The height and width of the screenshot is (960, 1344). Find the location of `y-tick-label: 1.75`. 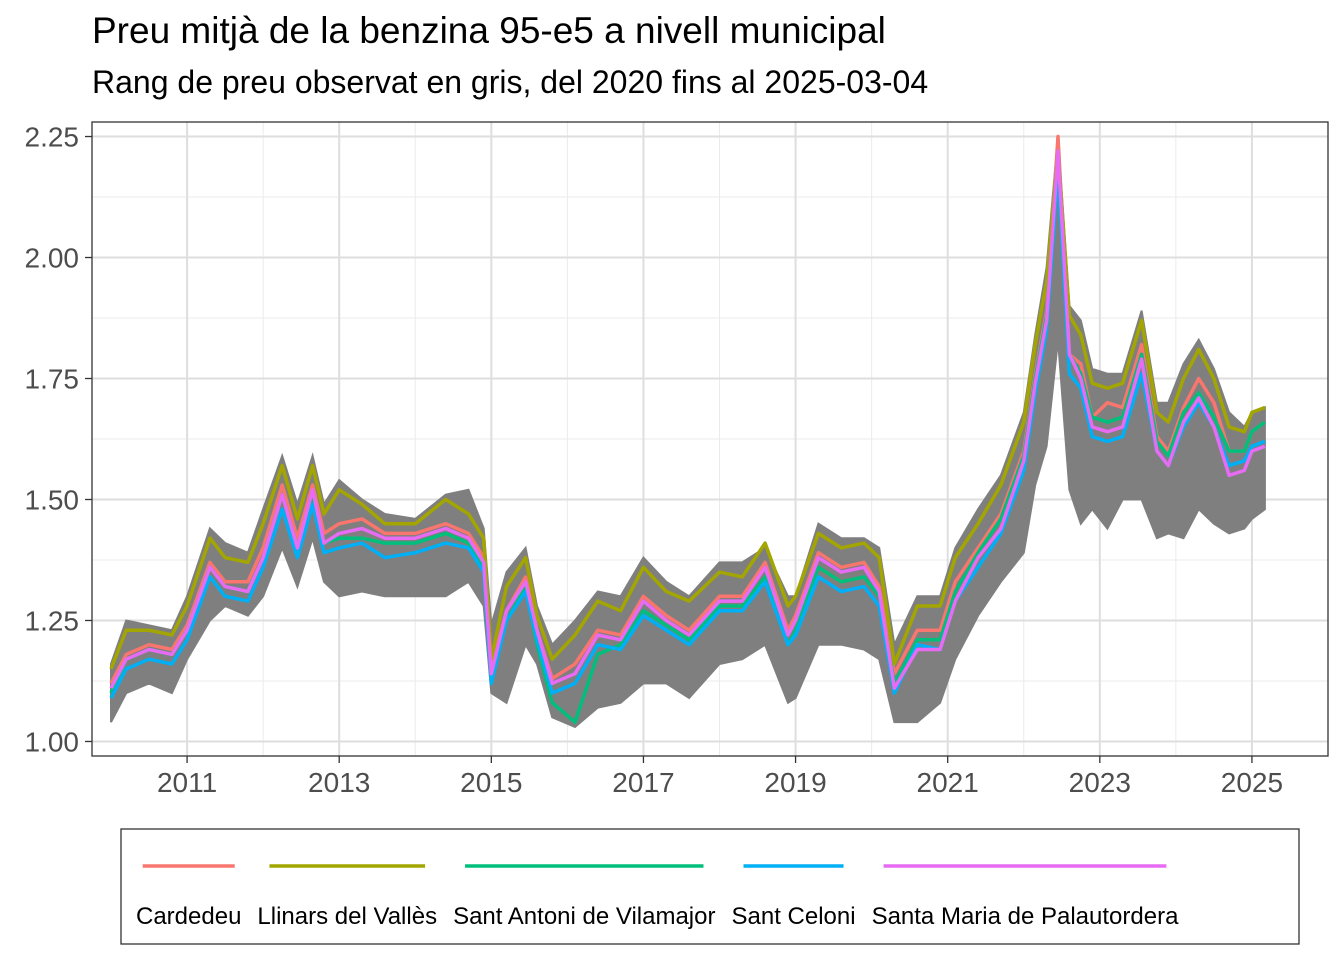

y-tick-label: 1.75 is located at coordinates (52, 379).